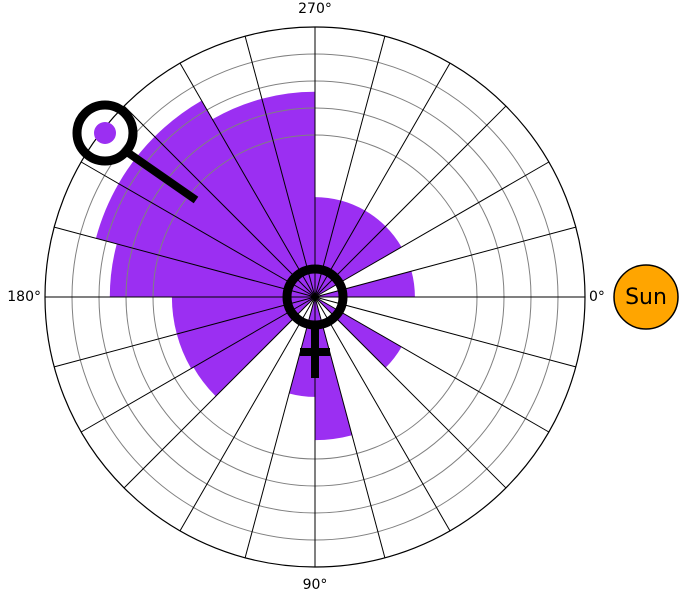 This screenshot has height=593, width=681. What do you see at coordinates (597, 297) in the screenshot?
I see `angle-label: 0°` at bounding box center [597, 297].